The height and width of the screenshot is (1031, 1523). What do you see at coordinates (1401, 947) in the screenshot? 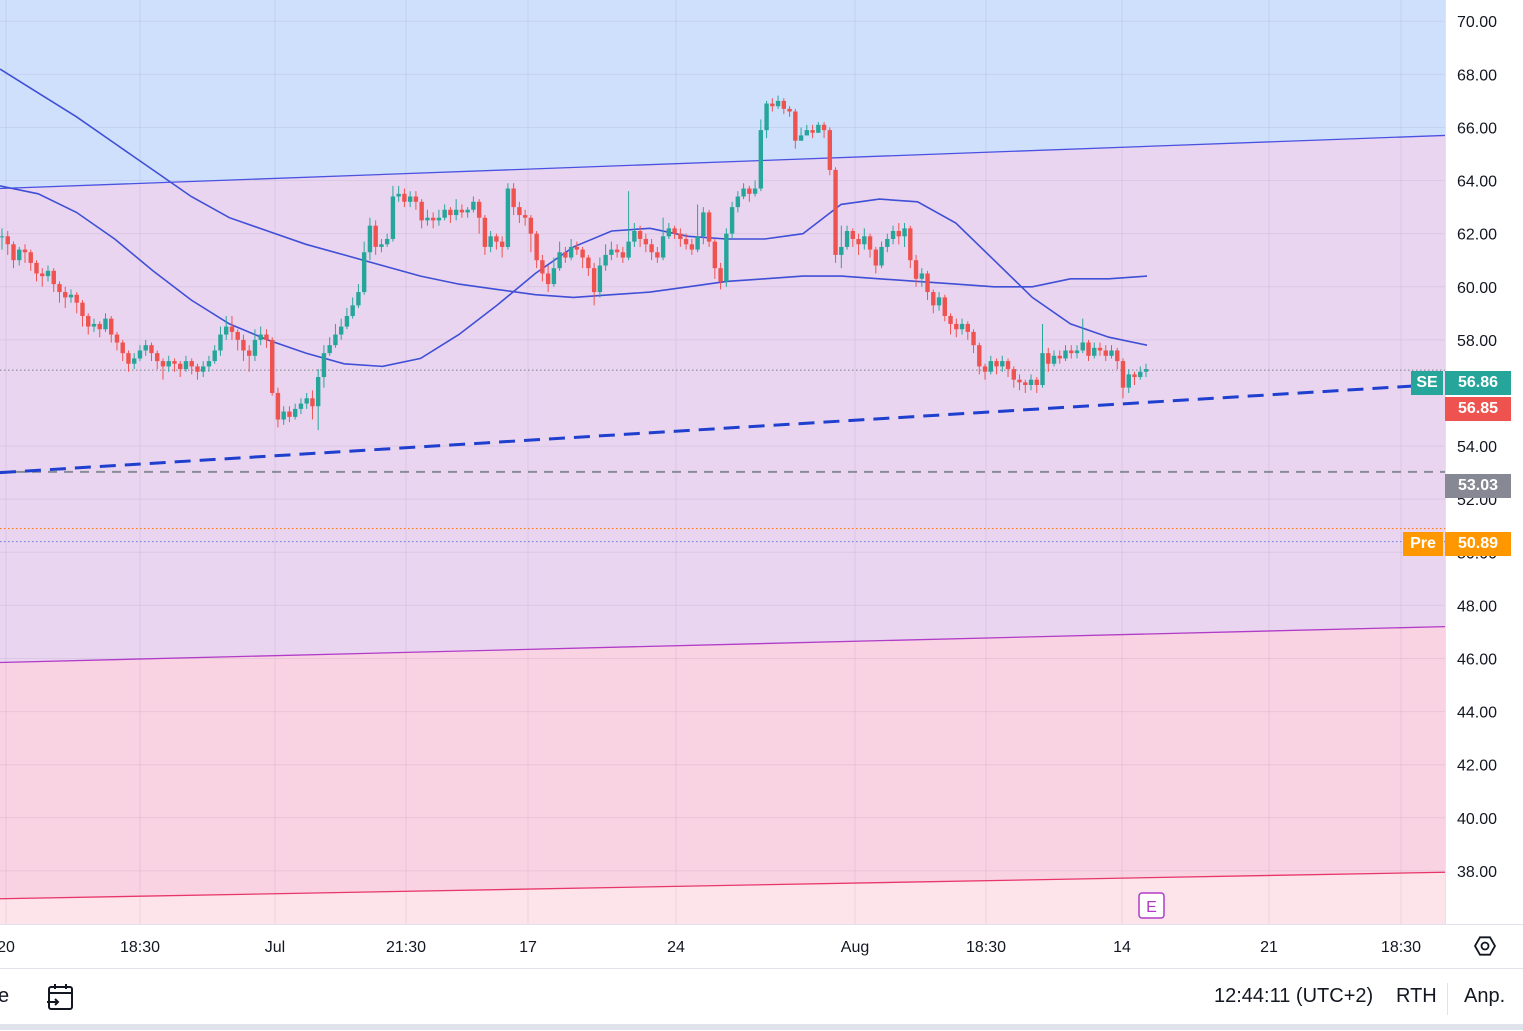
I see `x-tick-label: 18:30` at bounding box center [1401, 947].